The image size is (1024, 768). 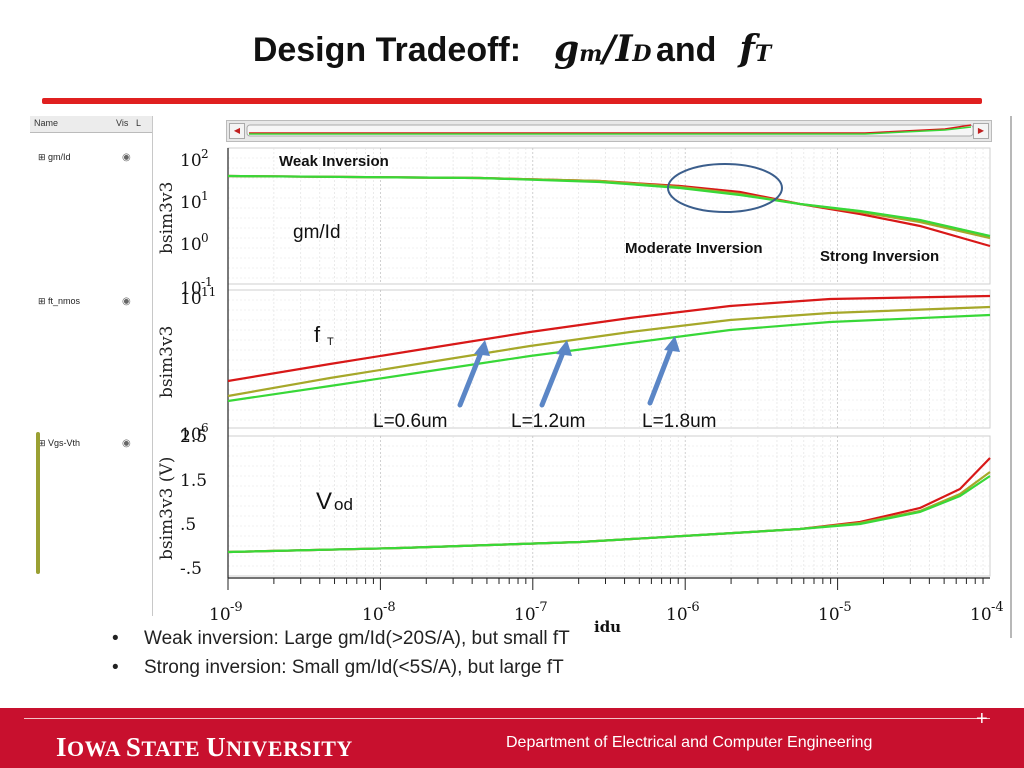 What do you see at coordinates (64, 443) in the screenshot?
I see `tree-item-label: Vgs-Vth` at bounding box center [64, 443].